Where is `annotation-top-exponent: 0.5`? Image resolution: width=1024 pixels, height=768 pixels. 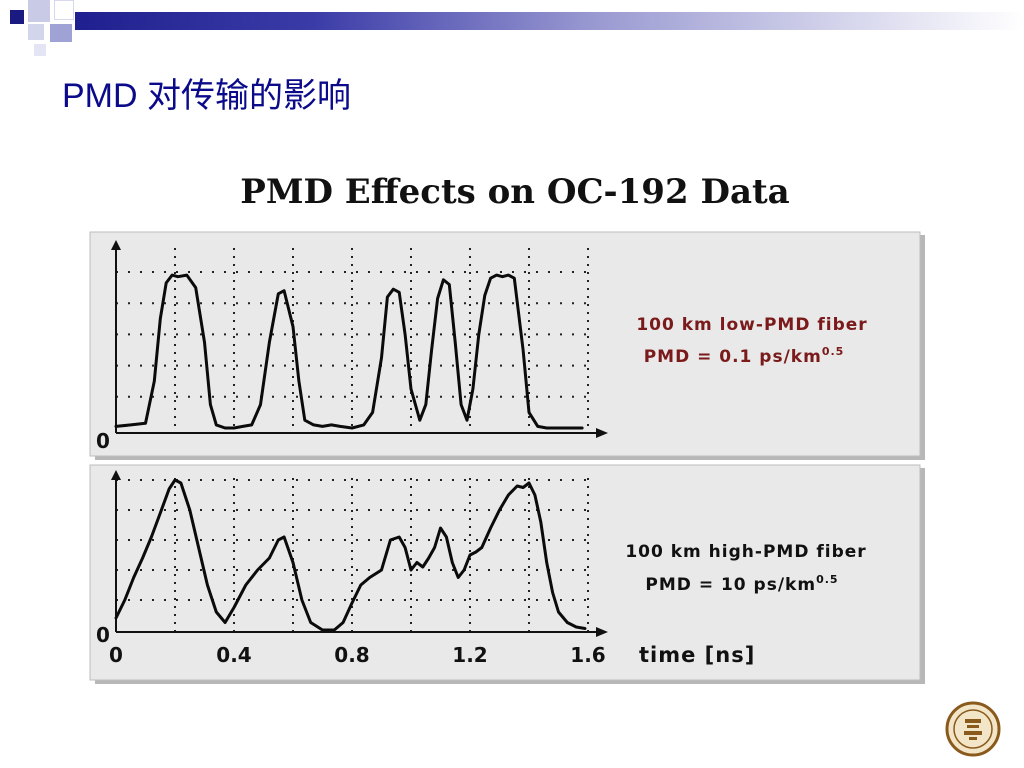
annotation-top-exponent: 0.5 is located at coordinates (833, 351).